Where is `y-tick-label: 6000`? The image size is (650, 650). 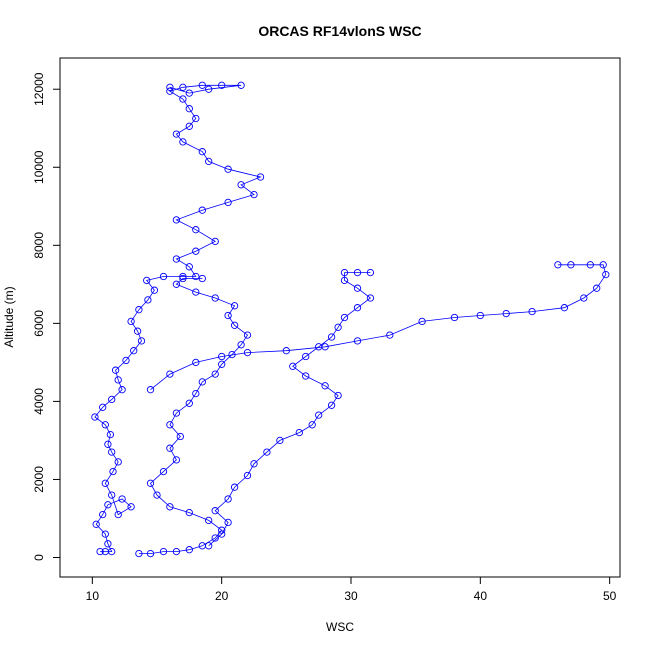 y-tick-label: 6000 is located at coordinates (39, 323).